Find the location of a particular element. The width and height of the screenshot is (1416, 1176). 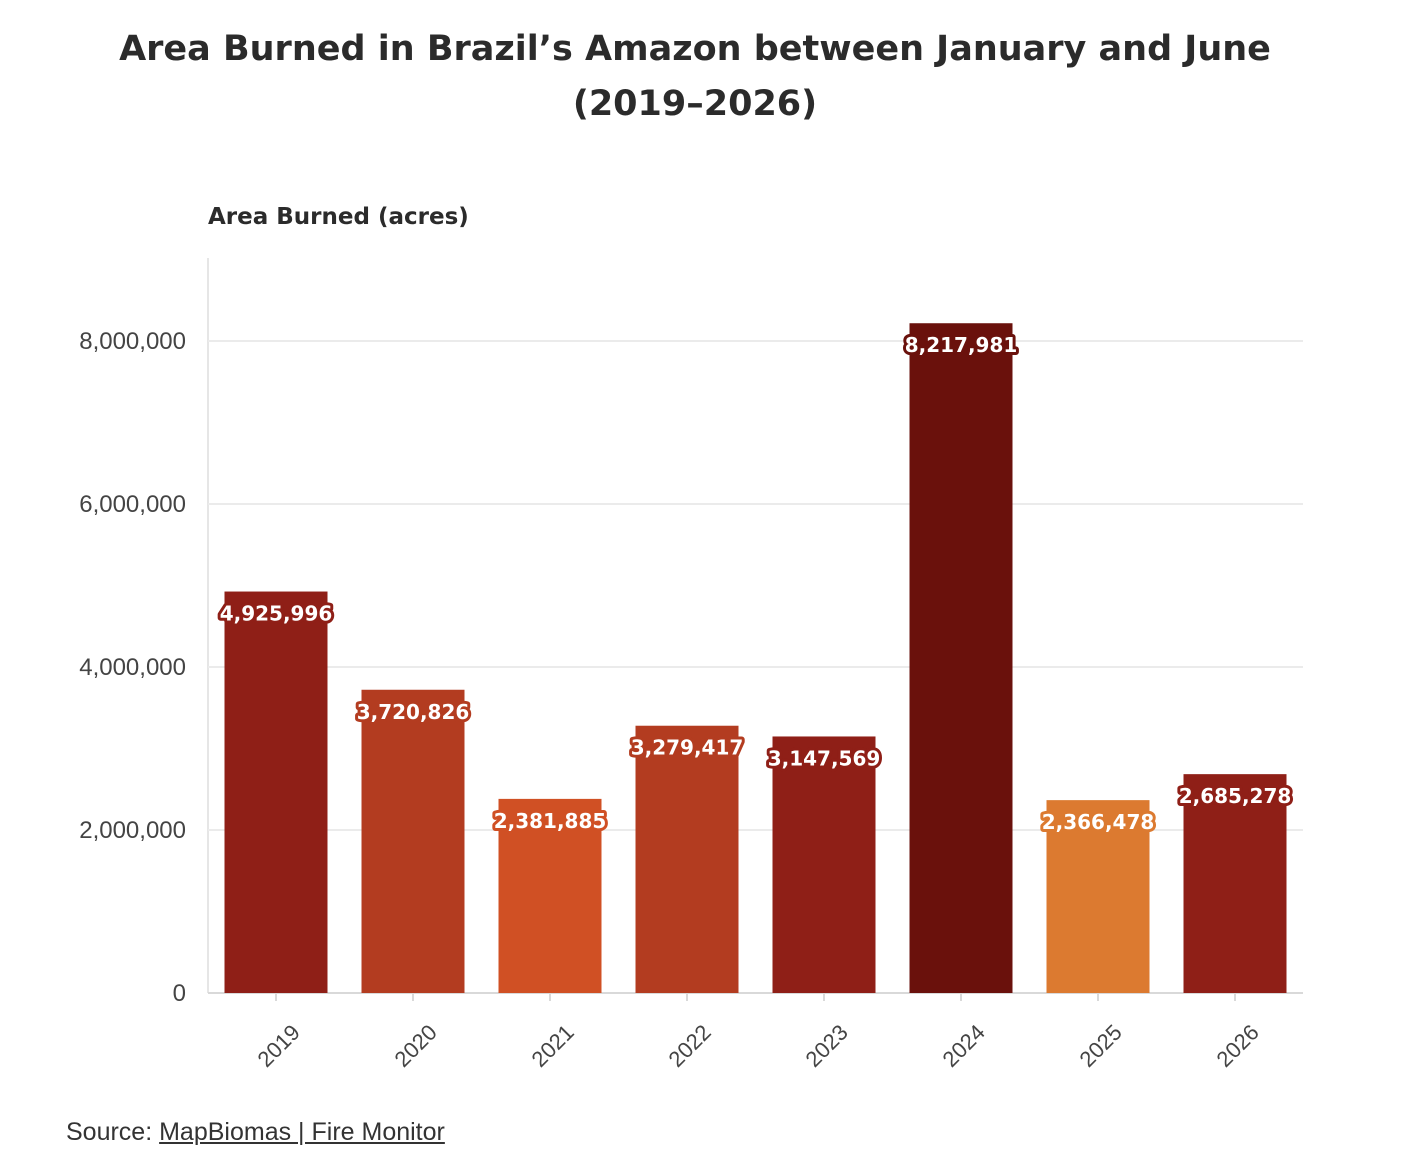

x-tick-label: 2024 is located at coordinates (964, 1046).